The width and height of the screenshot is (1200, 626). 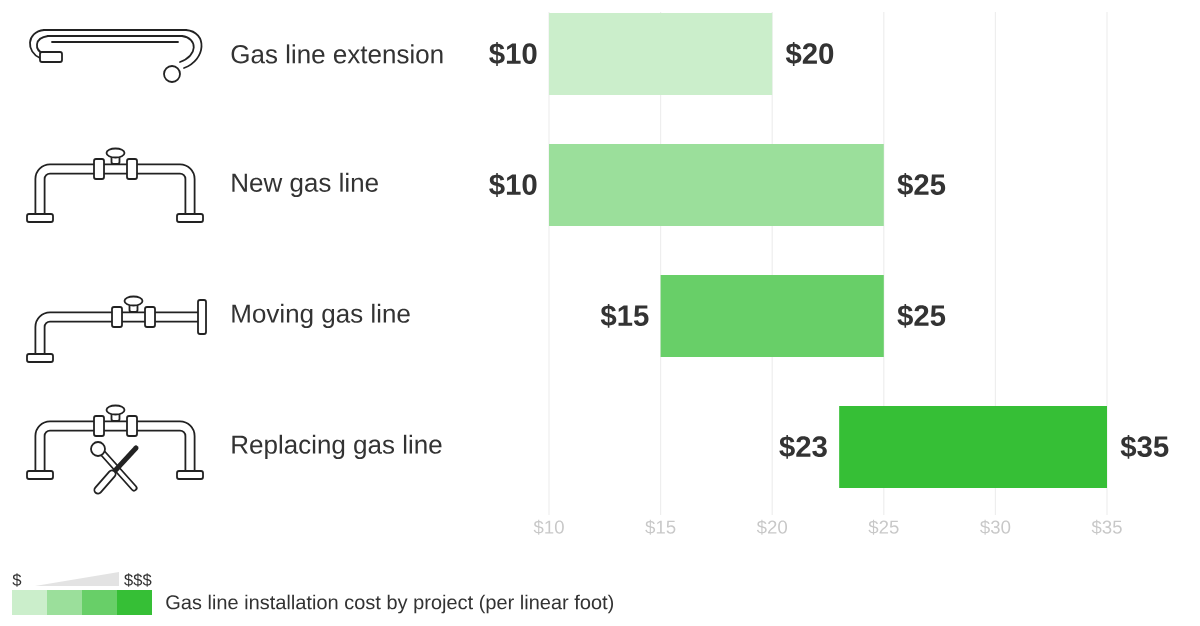 What do you see at coordinates (321, 316) in the screenshot?
I see `y-tick-label: Moving gas line` at bounding box center [321, 316].